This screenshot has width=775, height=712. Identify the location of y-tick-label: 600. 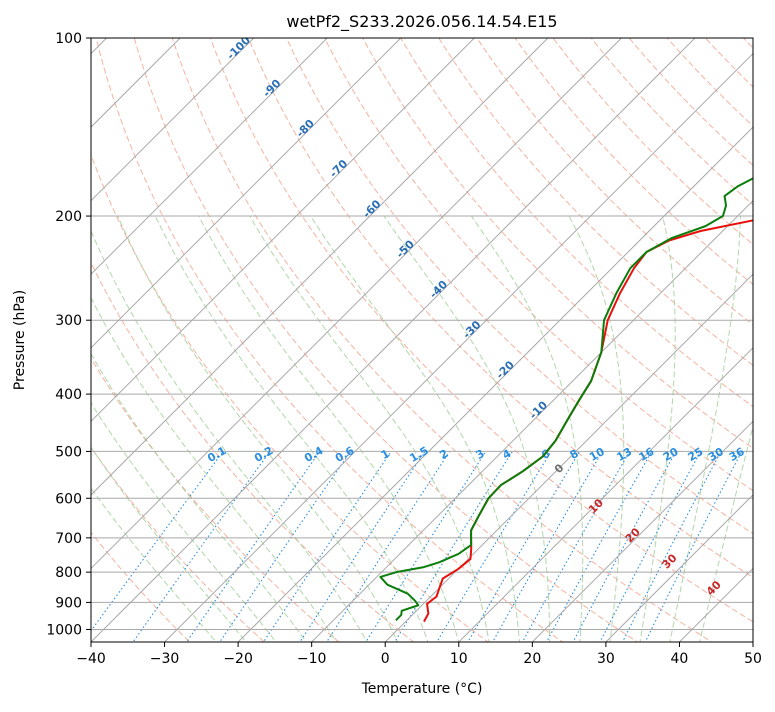
(68, 499).